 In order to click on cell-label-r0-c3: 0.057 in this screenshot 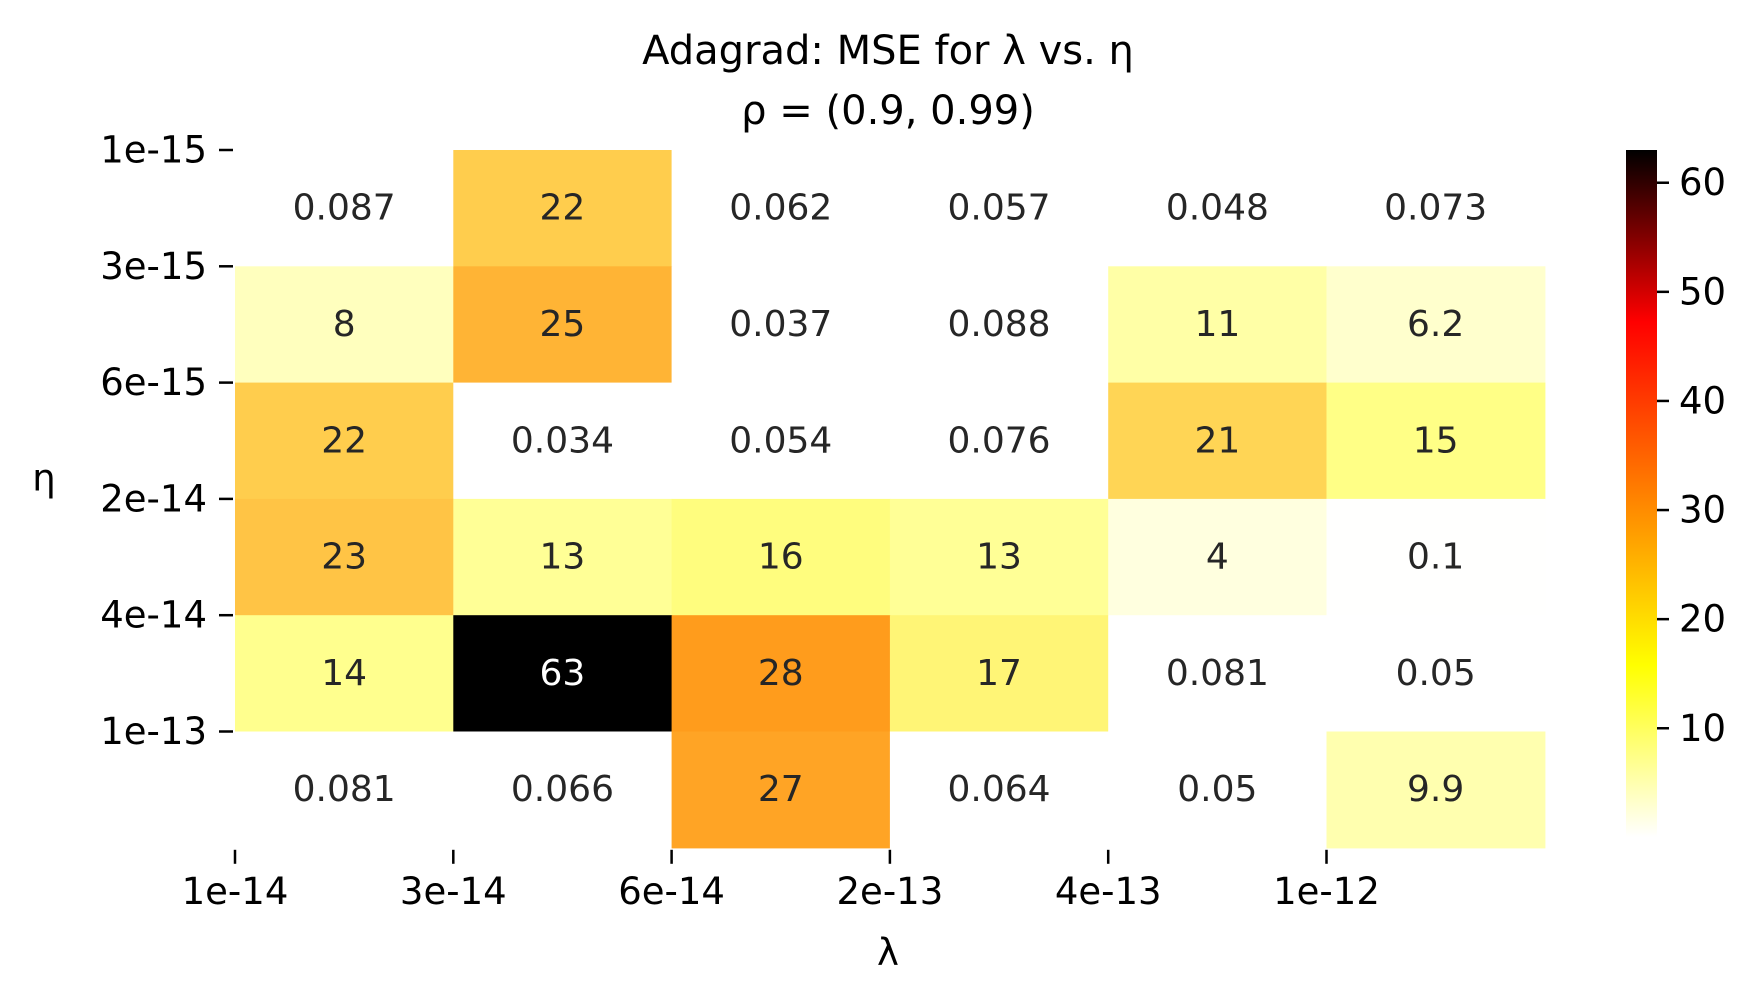, I will do `click(999, 208)`.